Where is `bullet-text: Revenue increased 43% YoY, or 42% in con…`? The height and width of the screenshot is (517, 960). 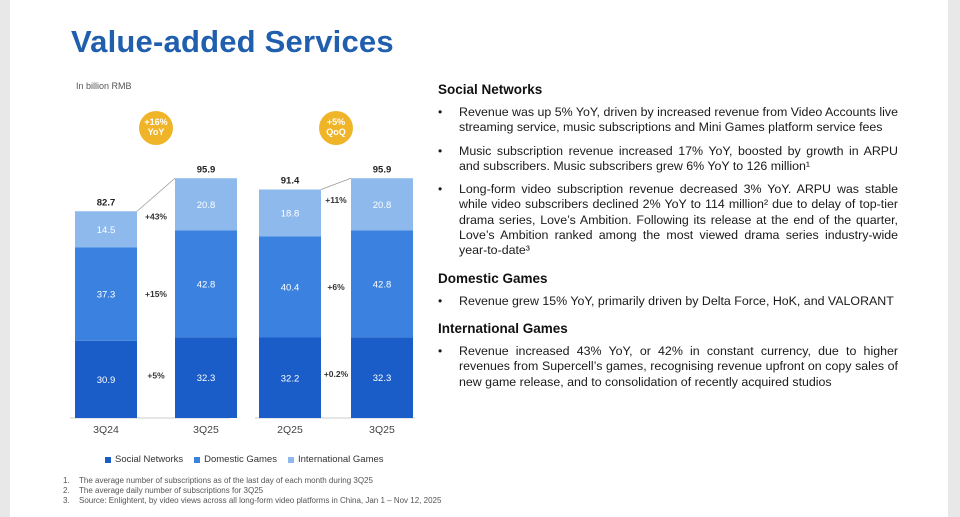 bullet-text: Revenue increased 43% YoY, or 42% in con… is located at coordinates (678, 366).